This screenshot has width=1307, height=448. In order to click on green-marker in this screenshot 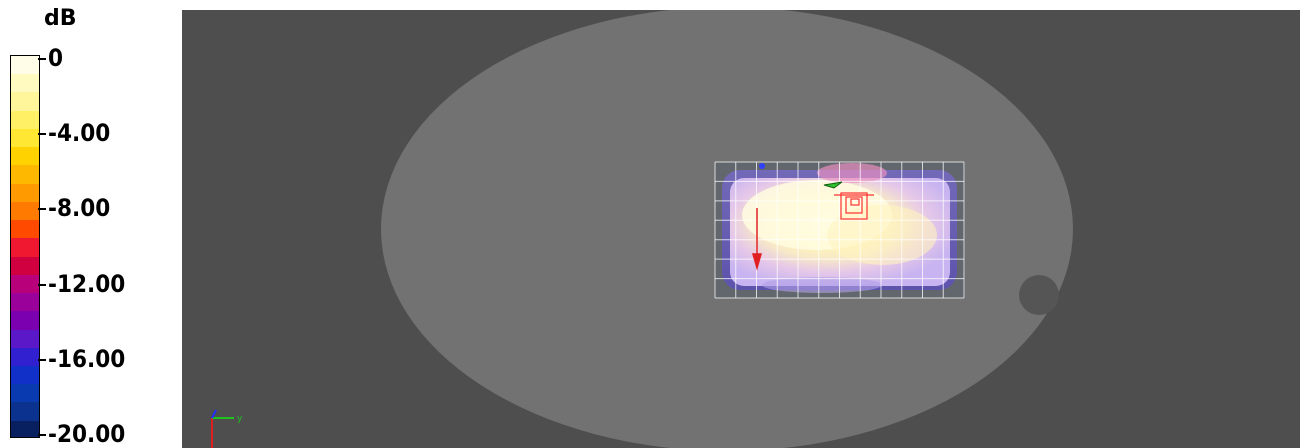, I will do `click(833, 185)`.